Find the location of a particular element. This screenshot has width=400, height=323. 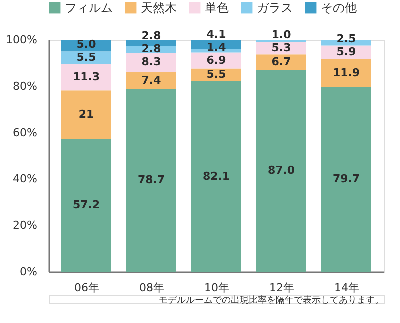

legend-label: 単色 is located at coordinates (217, 8).